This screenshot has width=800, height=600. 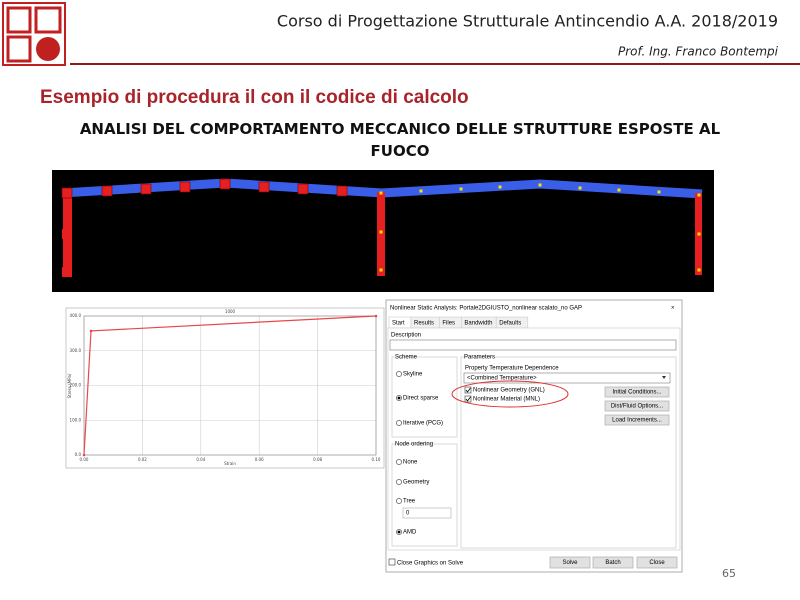 I want to click on scheme-group, so click(x=424, y=397).